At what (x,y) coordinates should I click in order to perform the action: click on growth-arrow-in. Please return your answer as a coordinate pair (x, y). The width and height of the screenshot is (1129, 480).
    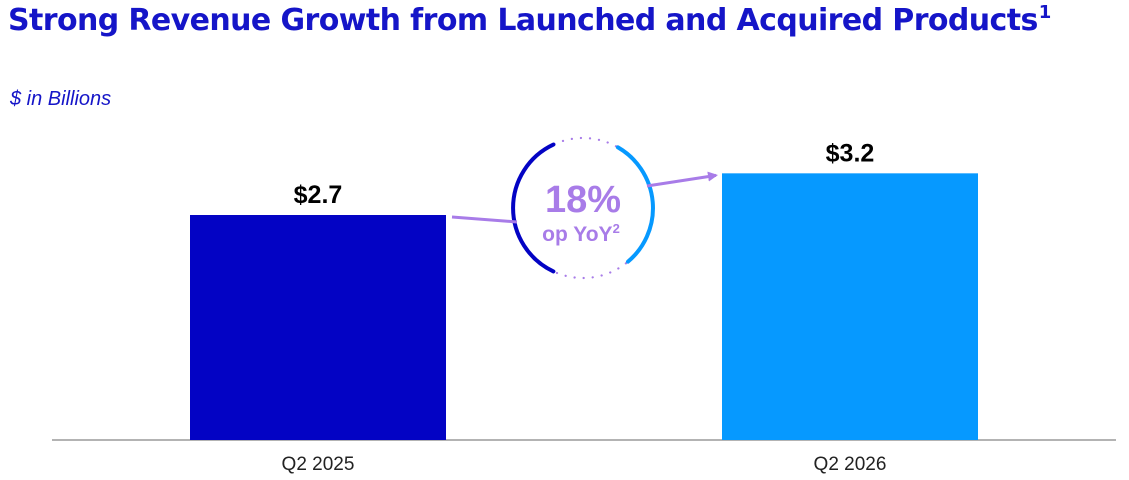
    Looking at the image, I should click on (484, 219).